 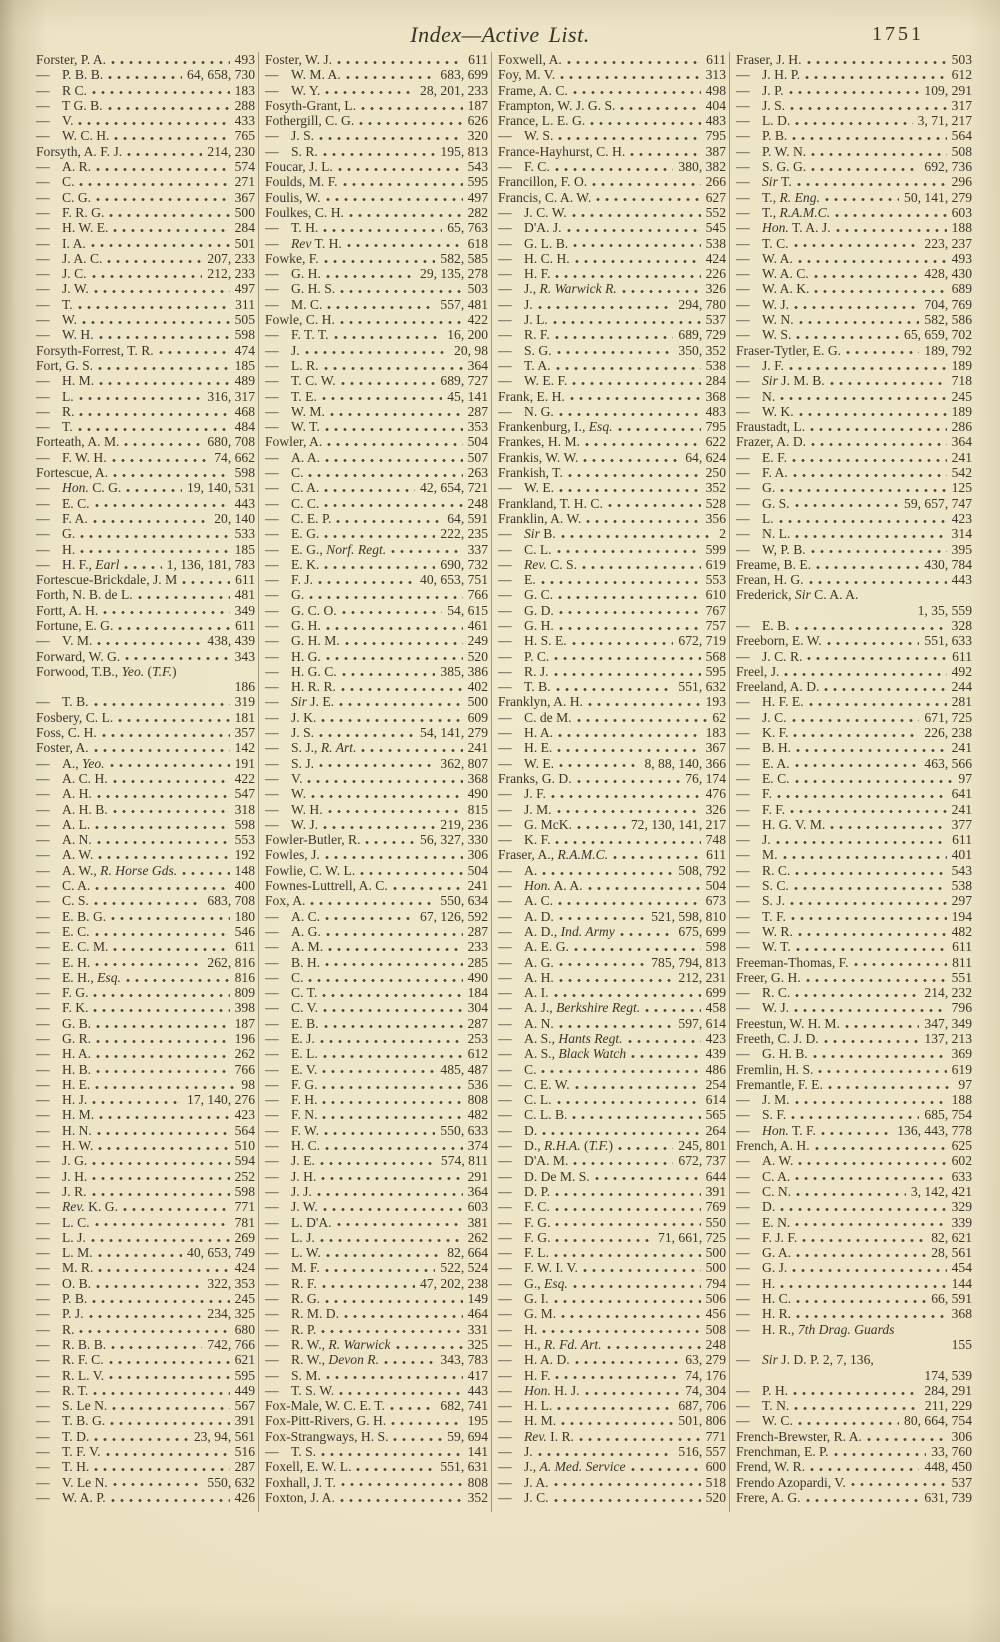 I want to click on entry-name: — H. B., so click(x=64, y=1069).